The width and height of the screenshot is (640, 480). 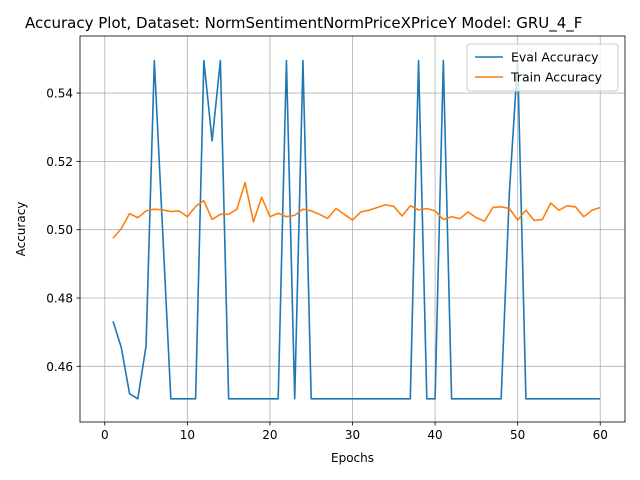 What do you see at coordinates (59, 367) in the screenshot?
I see `y-tick-label: 0.46` at bounding box center [59, 367].